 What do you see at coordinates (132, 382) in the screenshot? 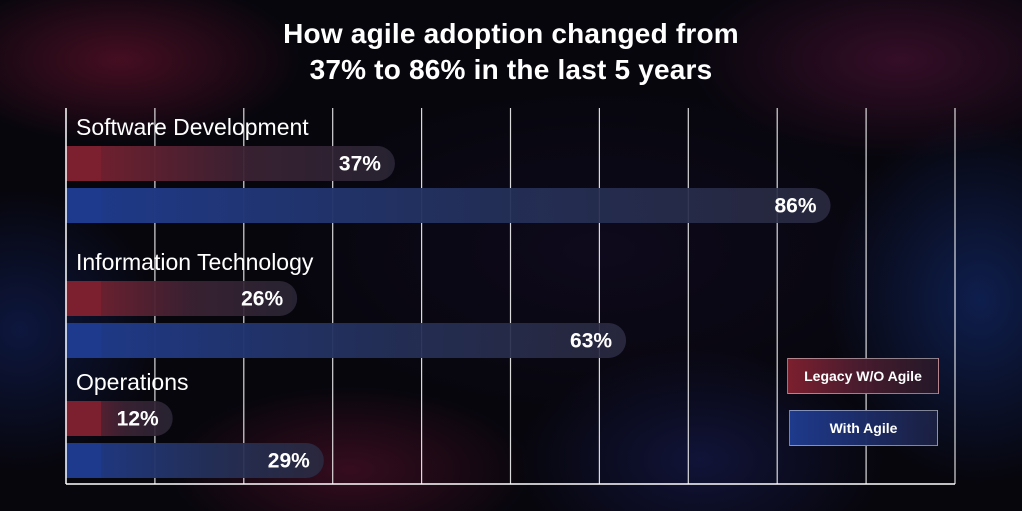
I see `category-label: Operations` at bounding box center [132, 382].